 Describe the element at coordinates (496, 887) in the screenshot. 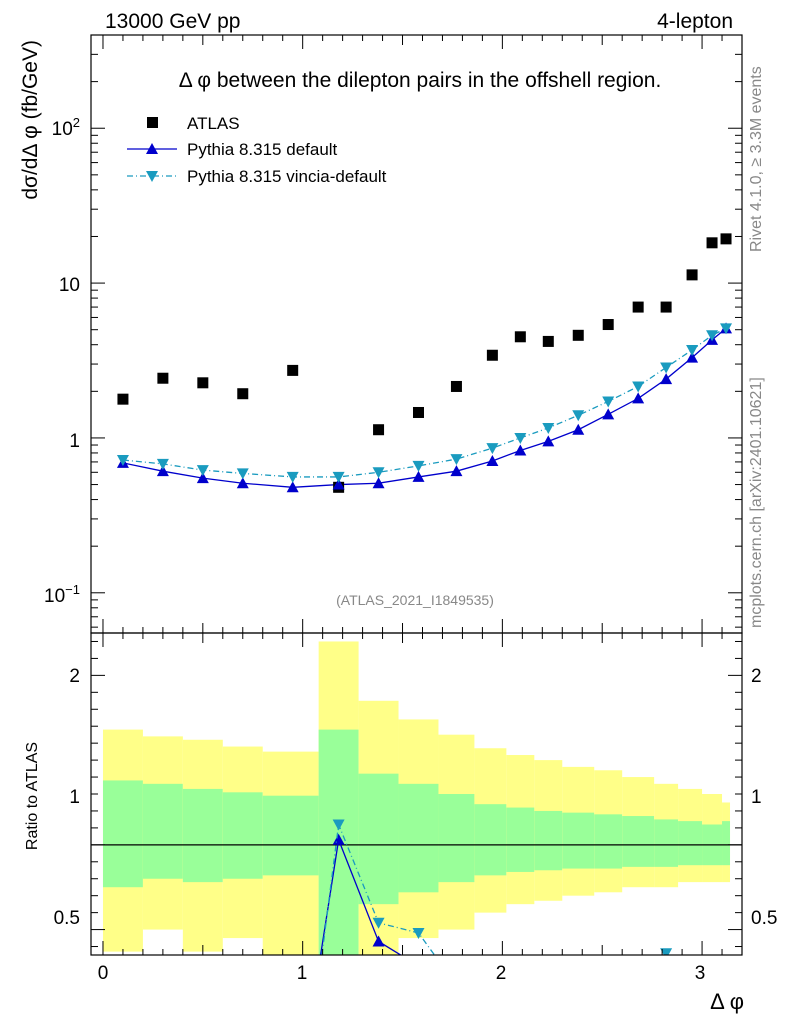

I see `ratio-panel-series` at that location.